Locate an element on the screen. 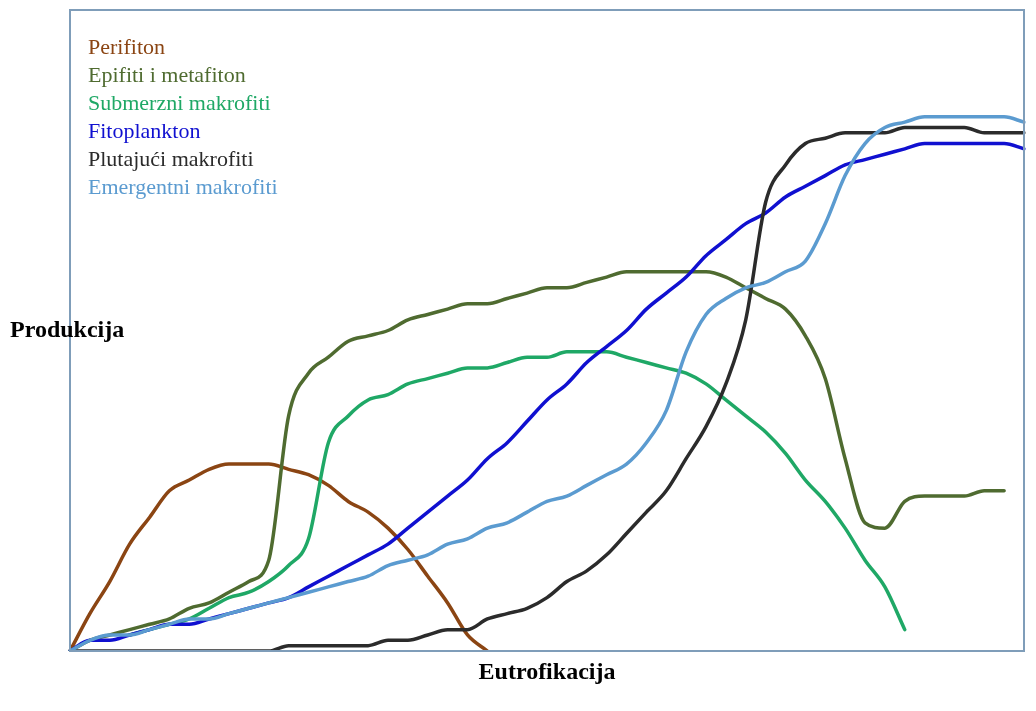  x-axis-title: Eutrofikacija is located at coordinates (547, 671).